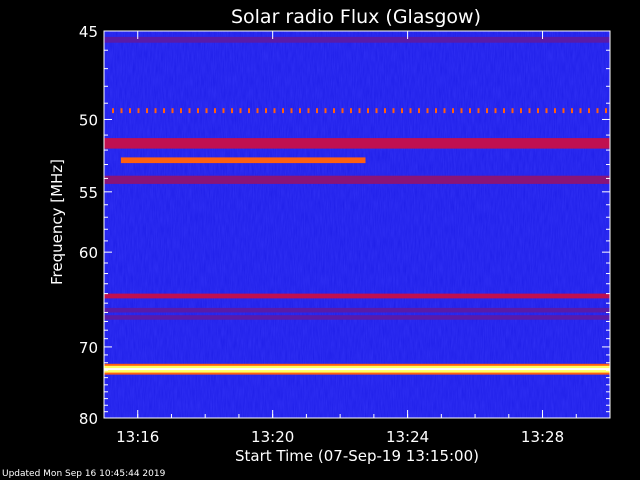 This screenshot has width=640, height=480. I want to click on interference-dots, so click(359, 111).